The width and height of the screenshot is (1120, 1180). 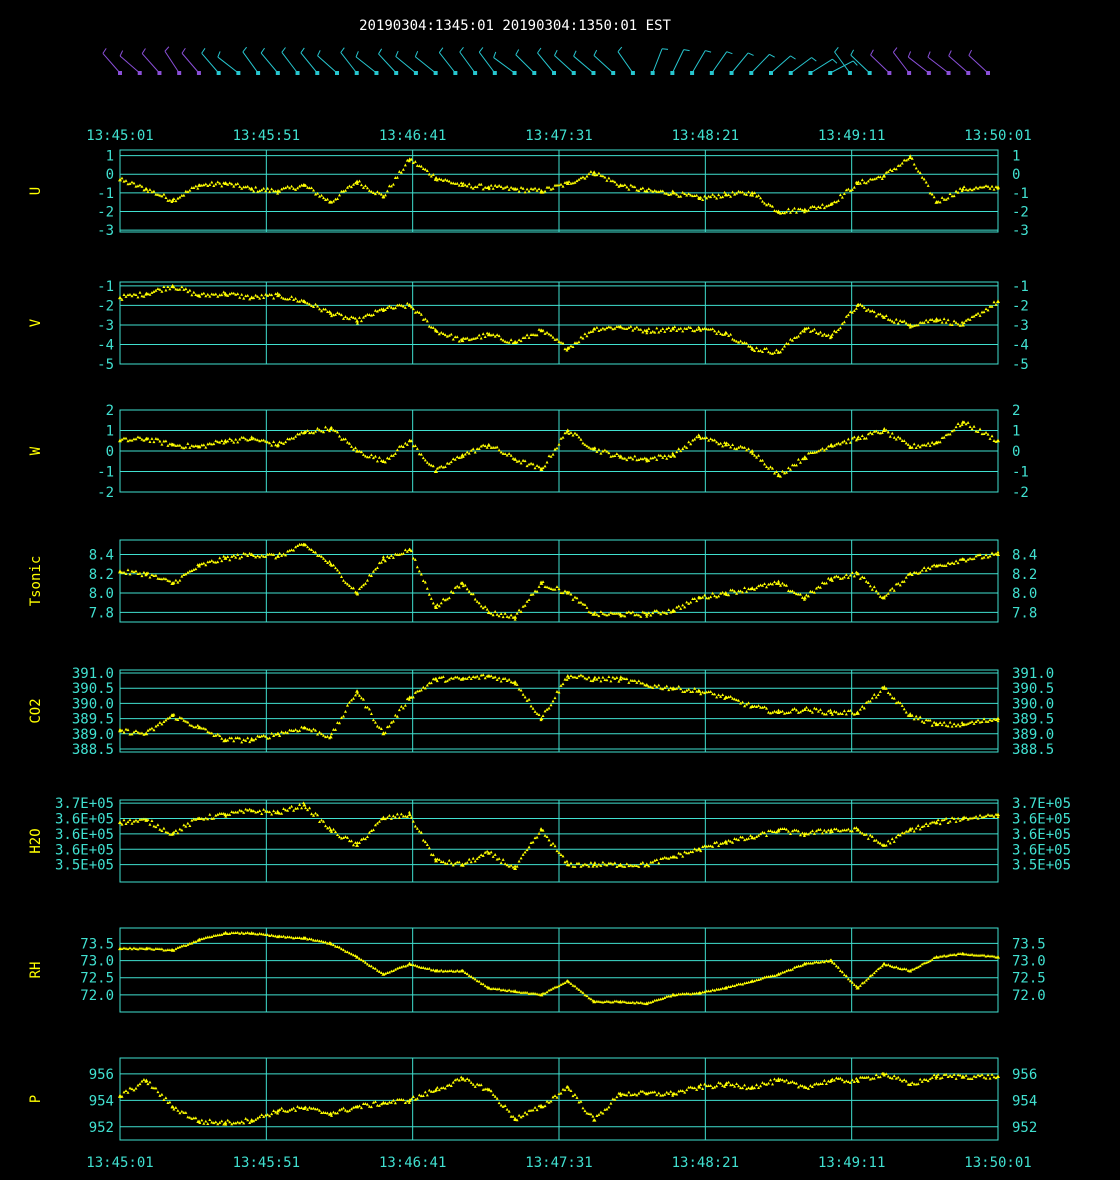 I want to click on left-tick-label: 388.5, so click(x=93, y=750).